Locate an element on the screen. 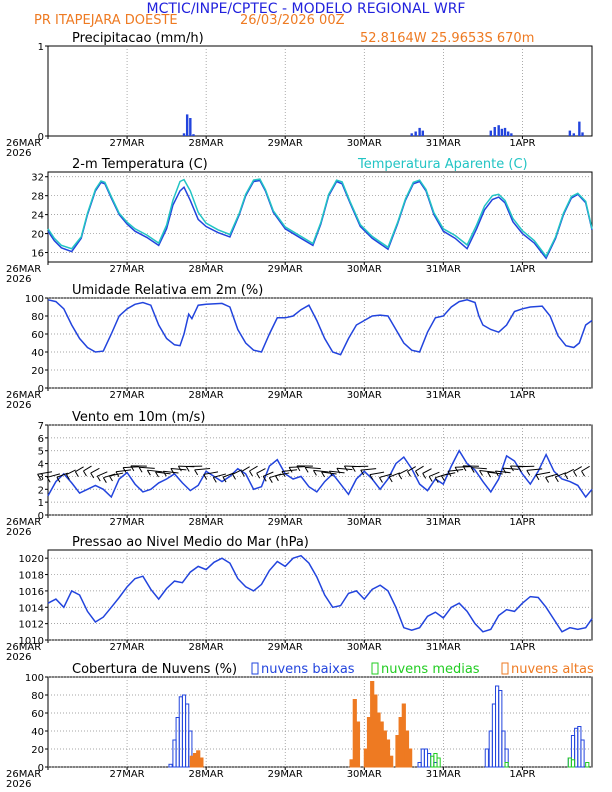  temp-year-label: 2026 is located at coordinates (18, 279).